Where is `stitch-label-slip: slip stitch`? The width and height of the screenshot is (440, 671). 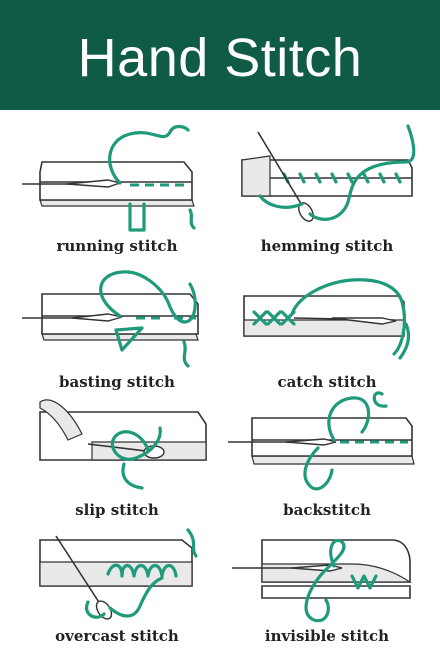 stitch-label-slip: slip stitch is located at coordinates (117, 510).